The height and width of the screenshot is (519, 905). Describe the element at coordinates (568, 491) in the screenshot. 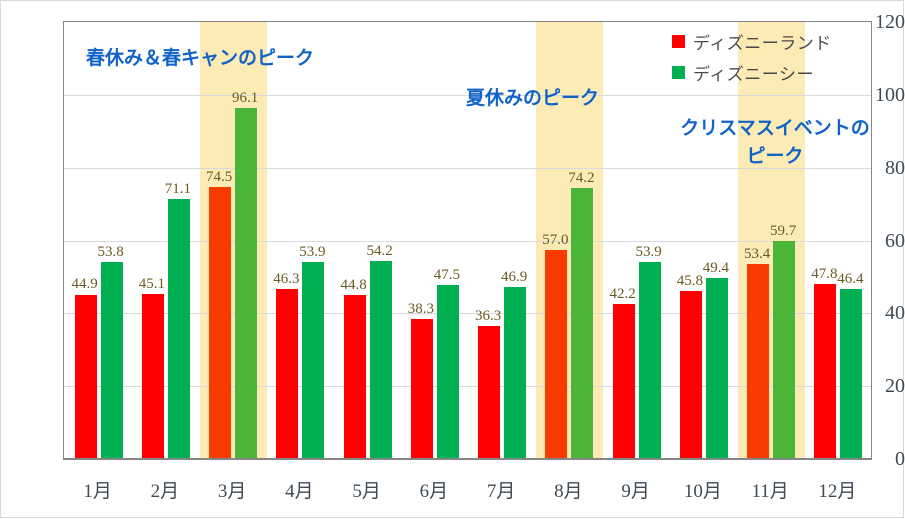

I see `x-axis-tick-label: 8月` at that location.